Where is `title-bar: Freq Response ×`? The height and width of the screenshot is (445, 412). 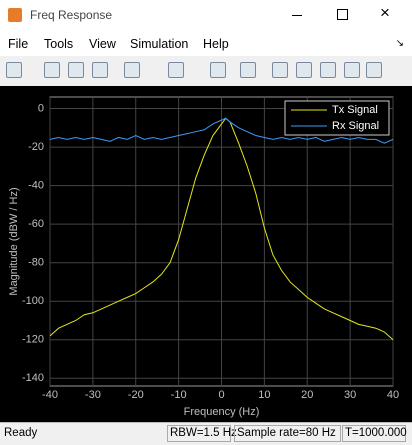
title-bar: Freq Response × is located at coordinates (206, 16).